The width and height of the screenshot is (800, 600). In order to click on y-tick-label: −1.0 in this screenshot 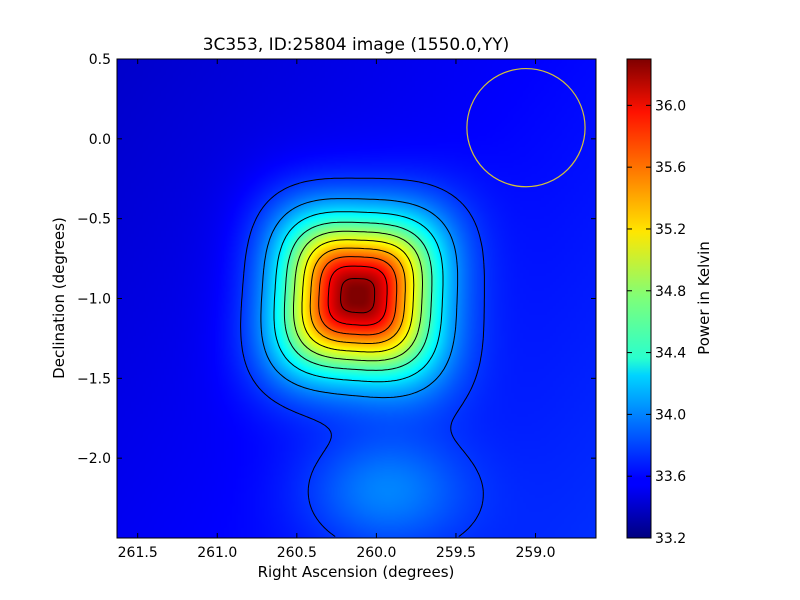, I will do `click(94, 300)`.